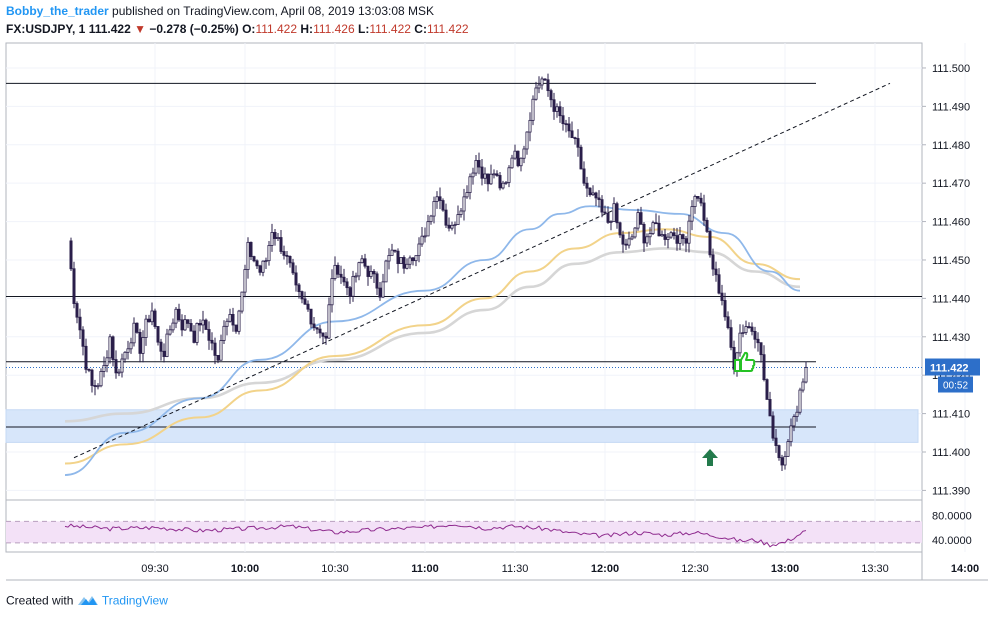 Image resolution: width=988 pixels, height=618 pixels. What do you see at coordinates (276, 29) in the screenshot?
I see `open-value: 111.422` at bounding box center [276, 29].